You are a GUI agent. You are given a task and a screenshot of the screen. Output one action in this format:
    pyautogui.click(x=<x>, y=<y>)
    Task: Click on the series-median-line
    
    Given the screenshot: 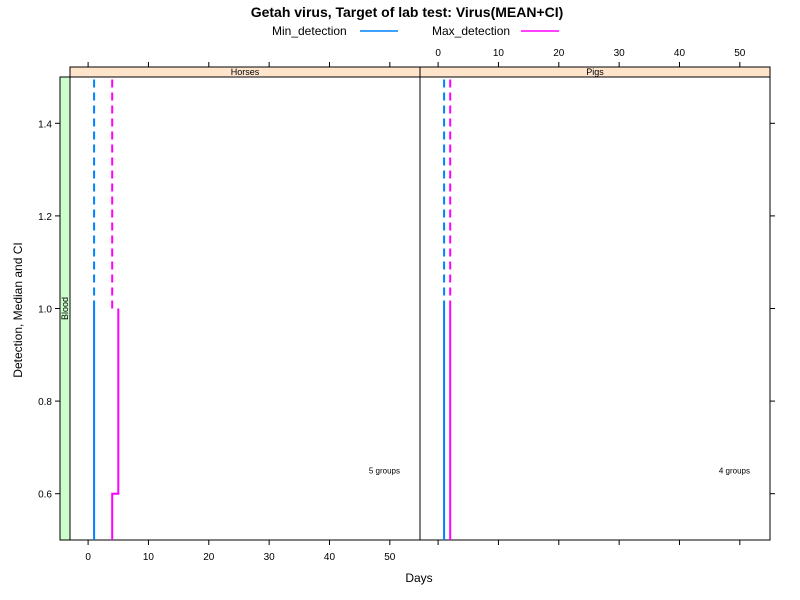 What is the action you would take?
    pyautogui.click(x=115, y=424)
    